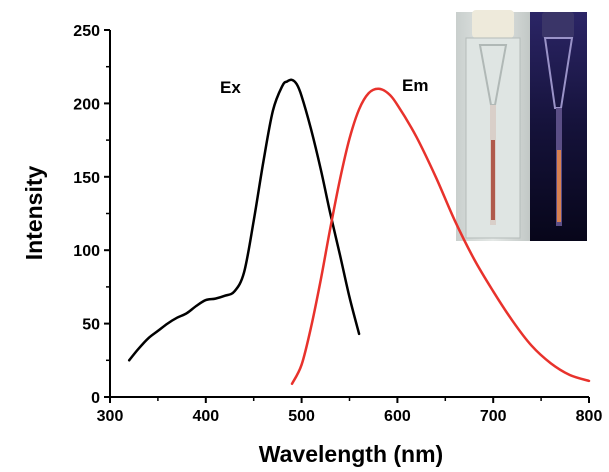 The image size is (609, 472). I want to click on y-axis-title: Intensity, so click(34, 213).